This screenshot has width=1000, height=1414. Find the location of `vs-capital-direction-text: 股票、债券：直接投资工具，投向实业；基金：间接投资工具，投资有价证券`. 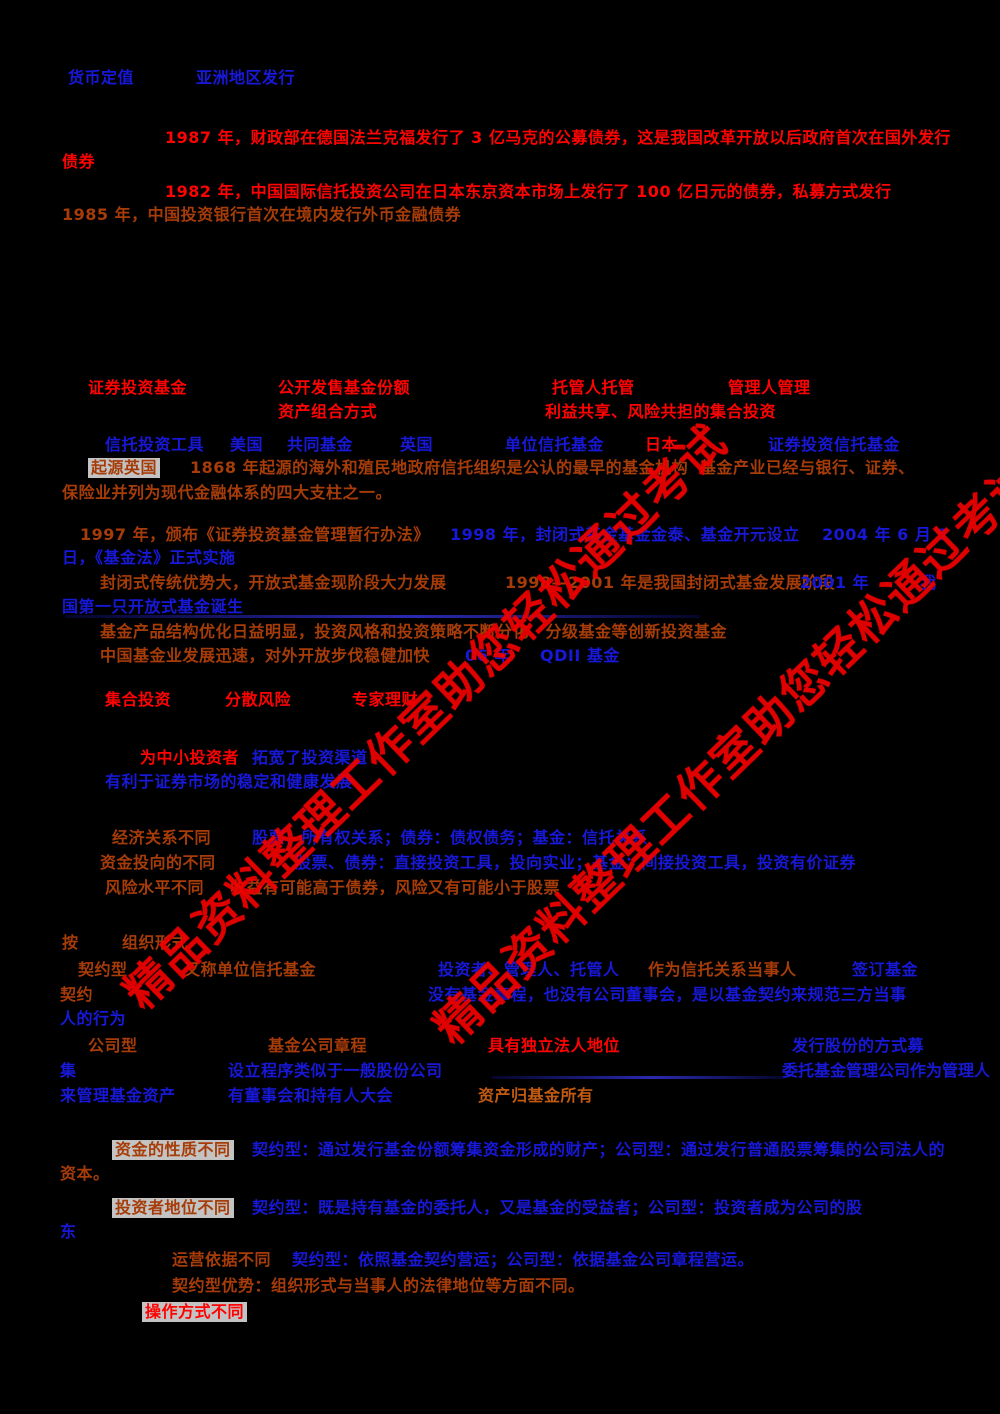

vs-capital-direction-text: 股票、债券：直接投资工具，投向实业；基金：间接投资工具，投资有价证券 is located at coordinates (576, 862).